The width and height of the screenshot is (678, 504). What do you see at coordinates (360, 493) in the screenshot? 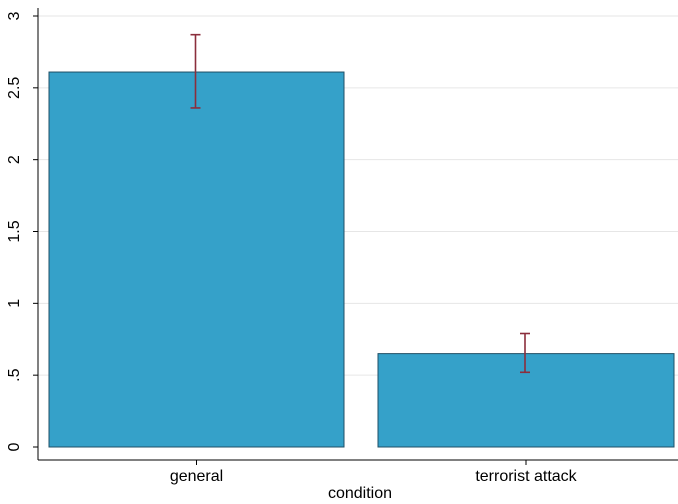
I see `x-axis-title: condition` at bounding box center [360, 493].